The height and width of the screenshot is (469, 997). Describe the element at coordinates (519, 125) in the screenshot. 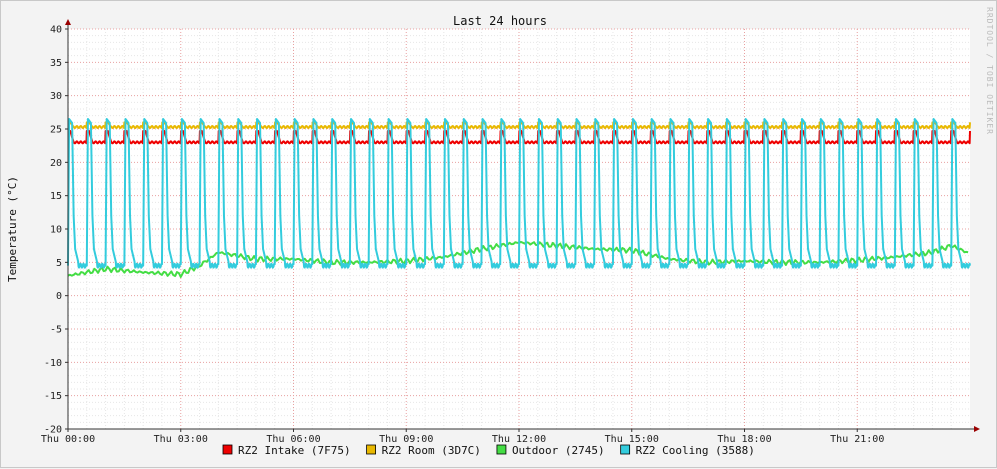

I see `series-line-rz2-room-3d7c` at that location.